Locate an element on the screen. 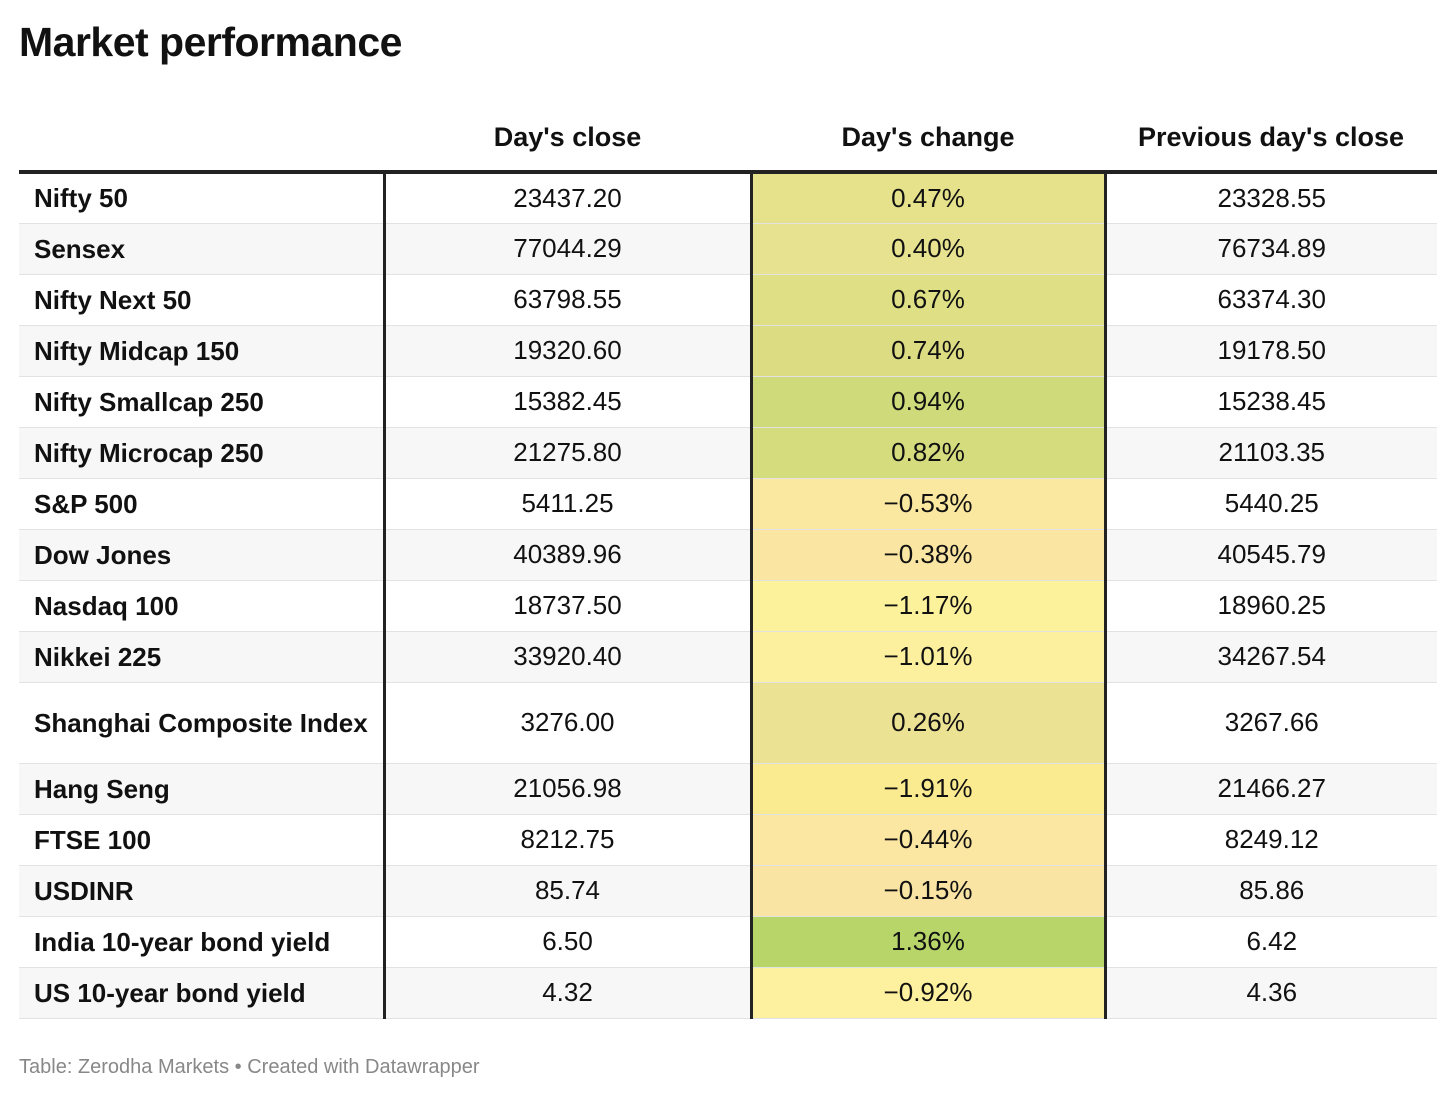 Image resolution: width=1456 pixels, height=1101 pixels. days-change-value: 0.94% is located at coordinates (929, 402).